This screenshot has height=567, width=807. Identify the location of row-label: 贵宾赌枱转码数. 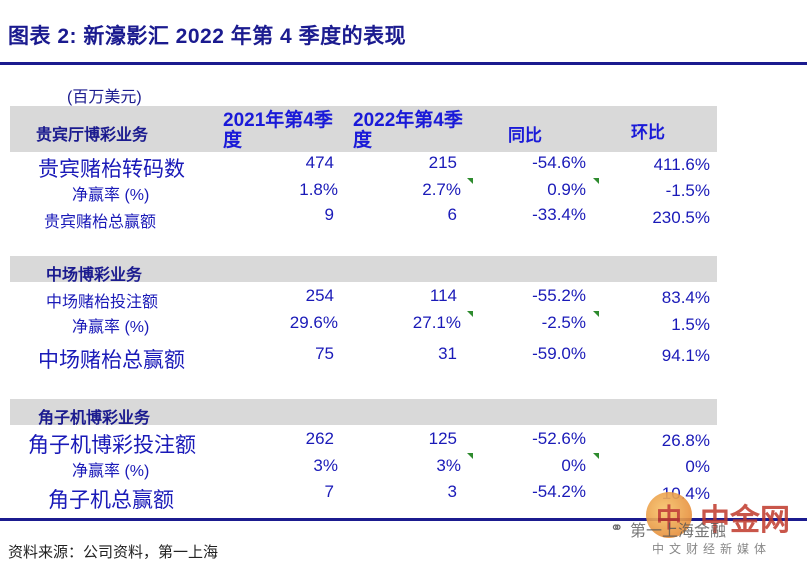
(111, 169).